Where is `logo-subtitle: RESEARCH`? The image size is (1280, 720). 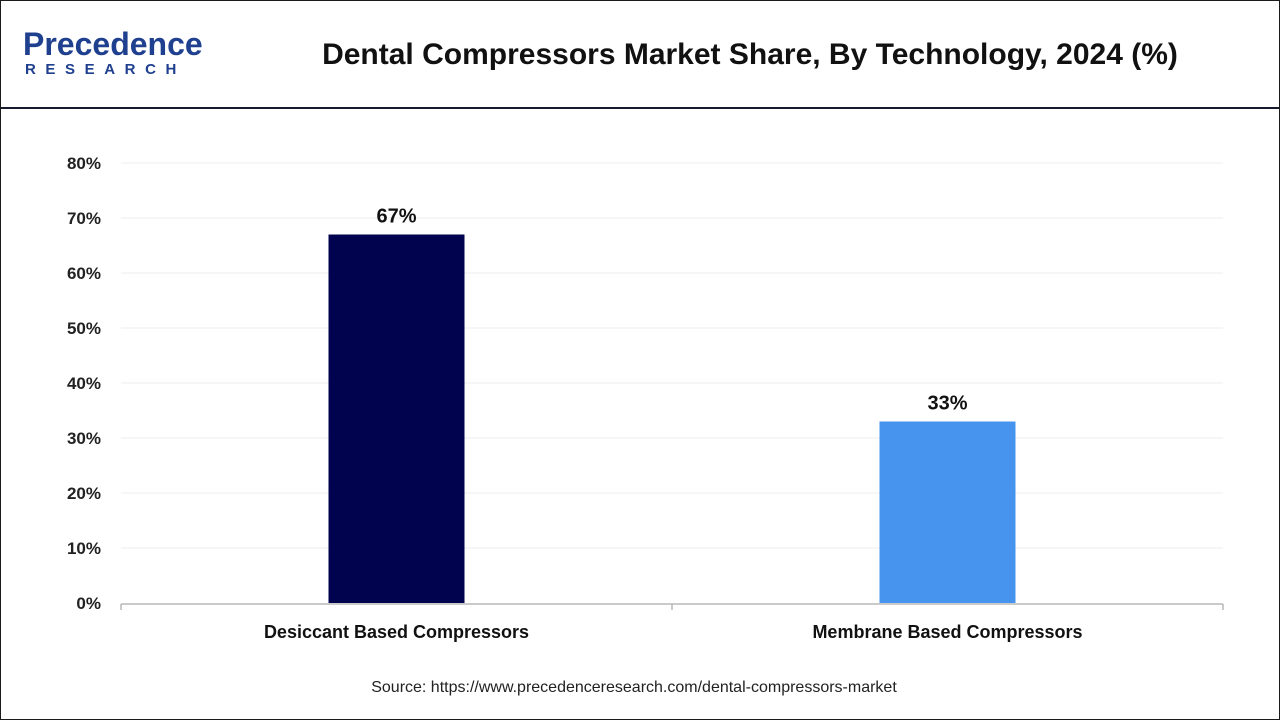 logo-subtitle: RESEARCH is located at coordinates (105, 69).